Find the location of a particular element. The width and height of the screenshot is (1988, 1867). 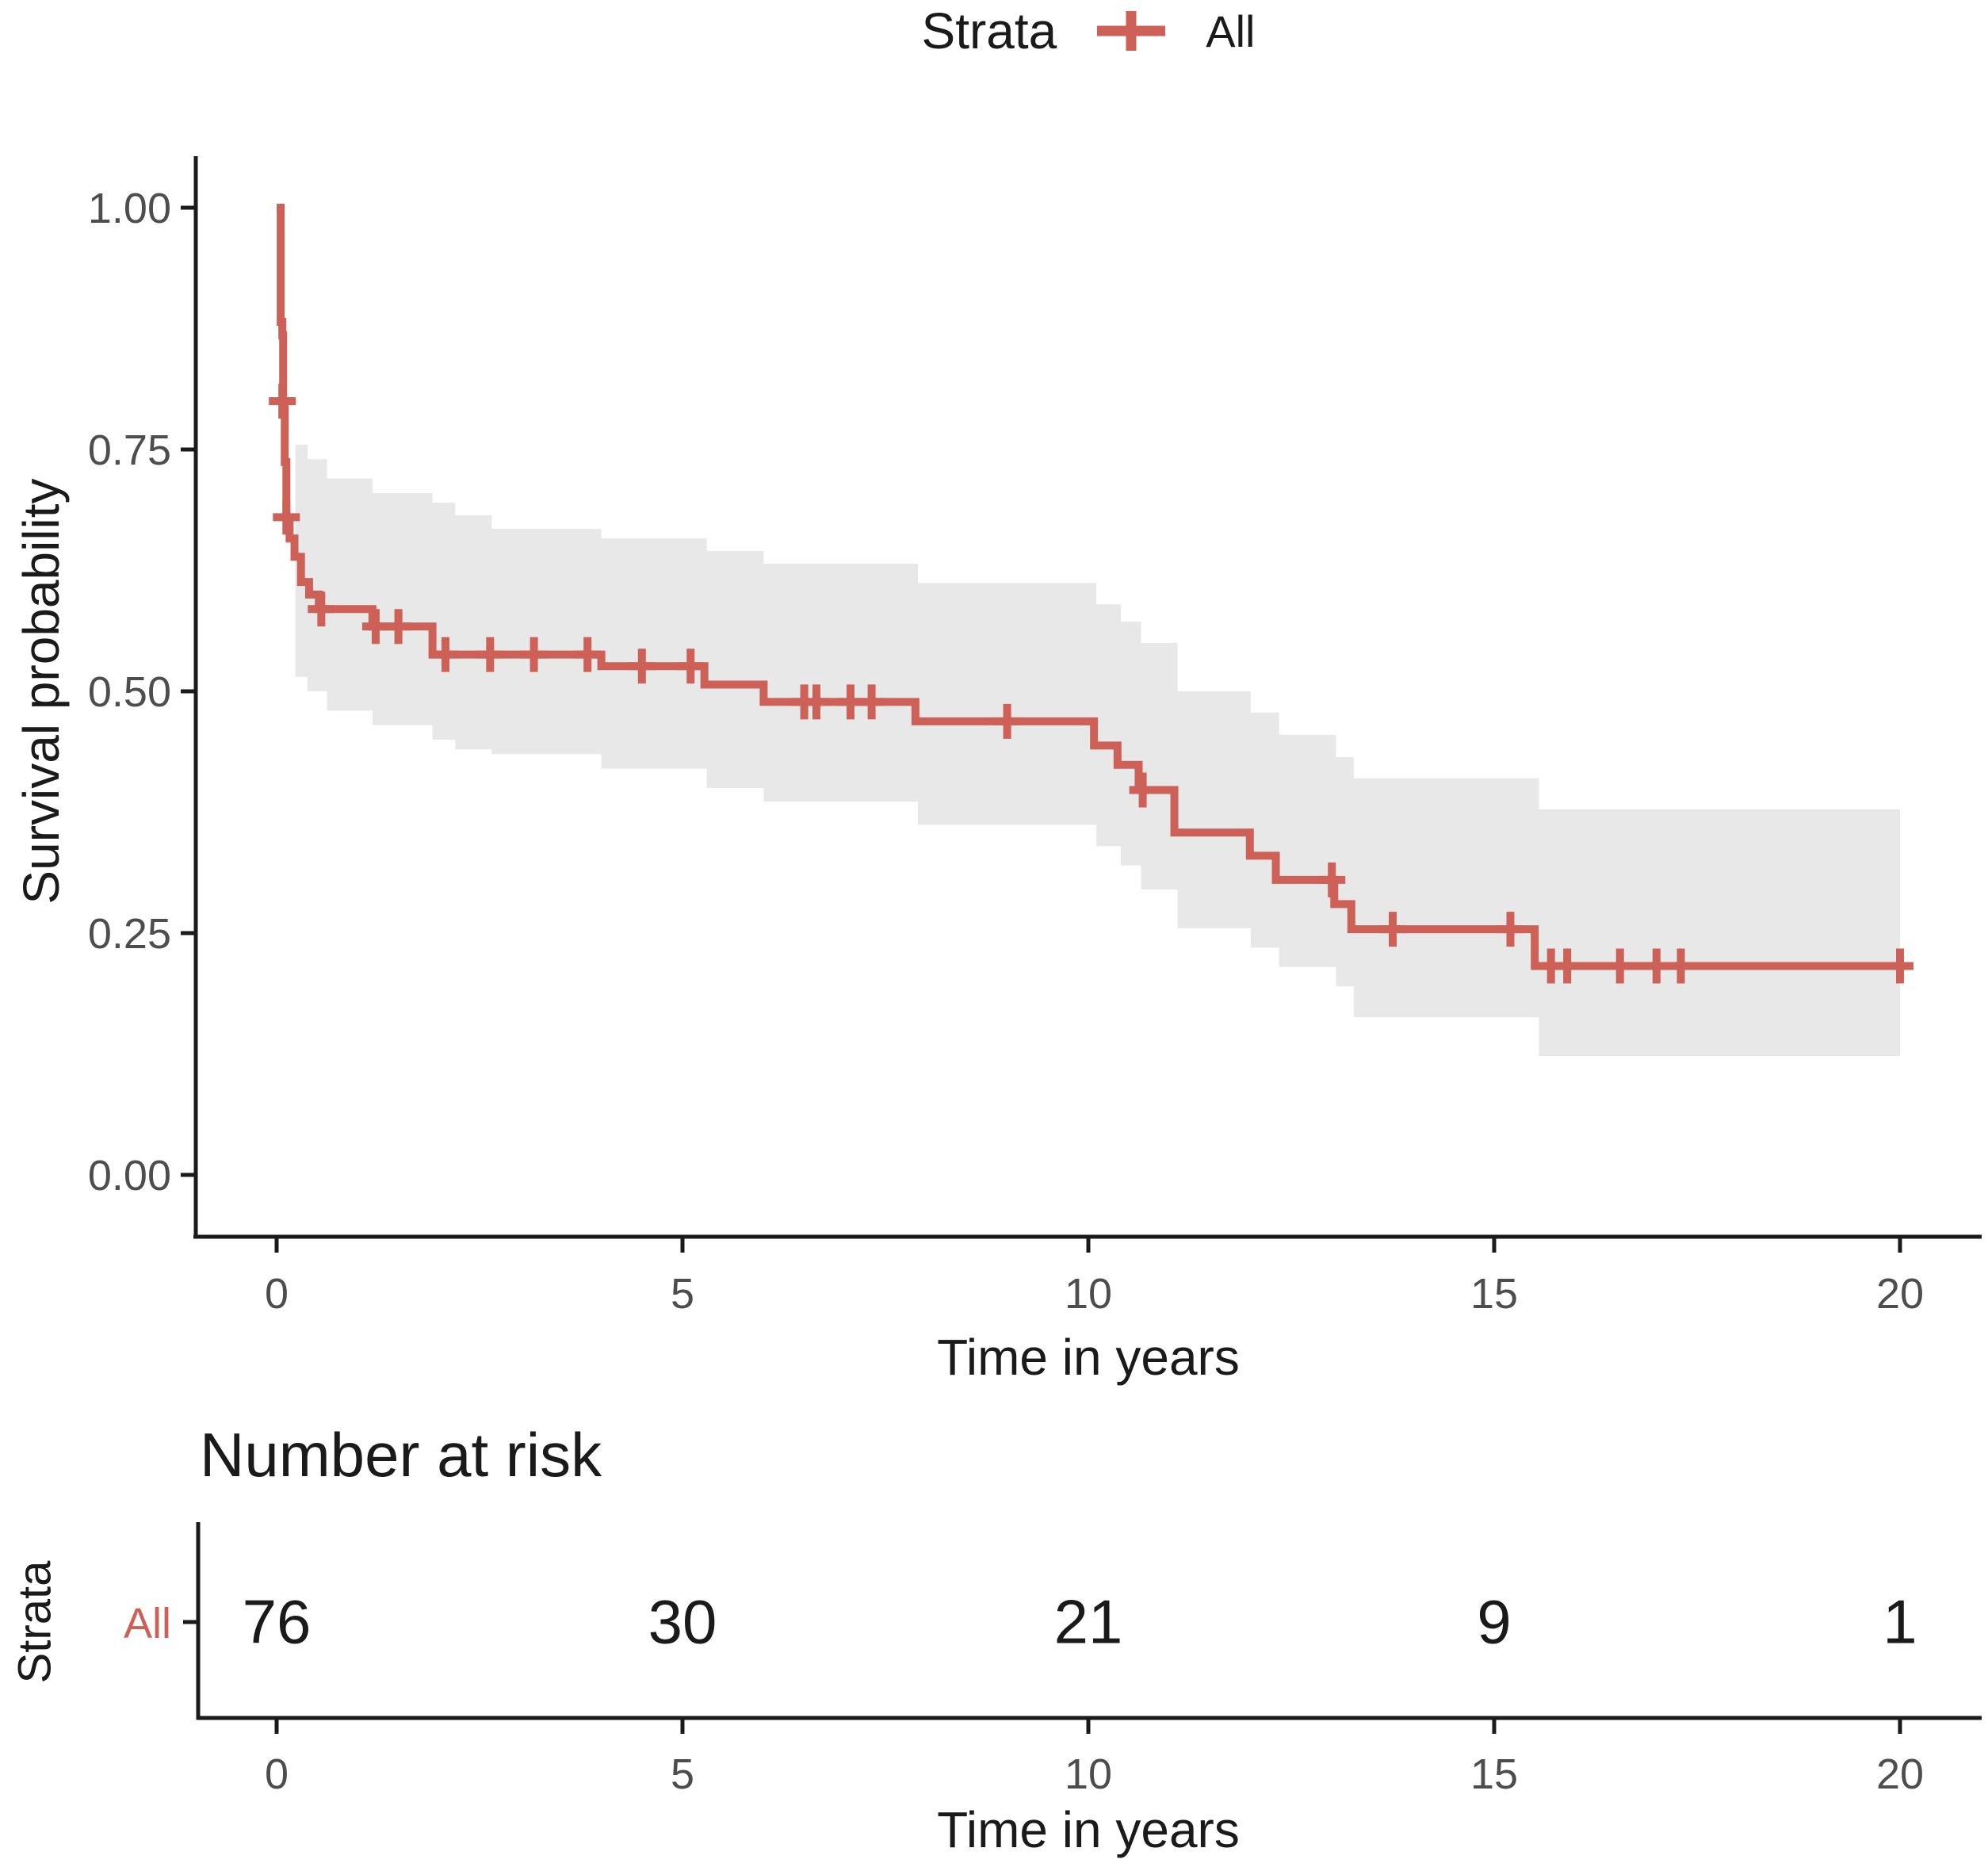

risk-x-tick-label: 15 is located at coordinates (1494, 1774).